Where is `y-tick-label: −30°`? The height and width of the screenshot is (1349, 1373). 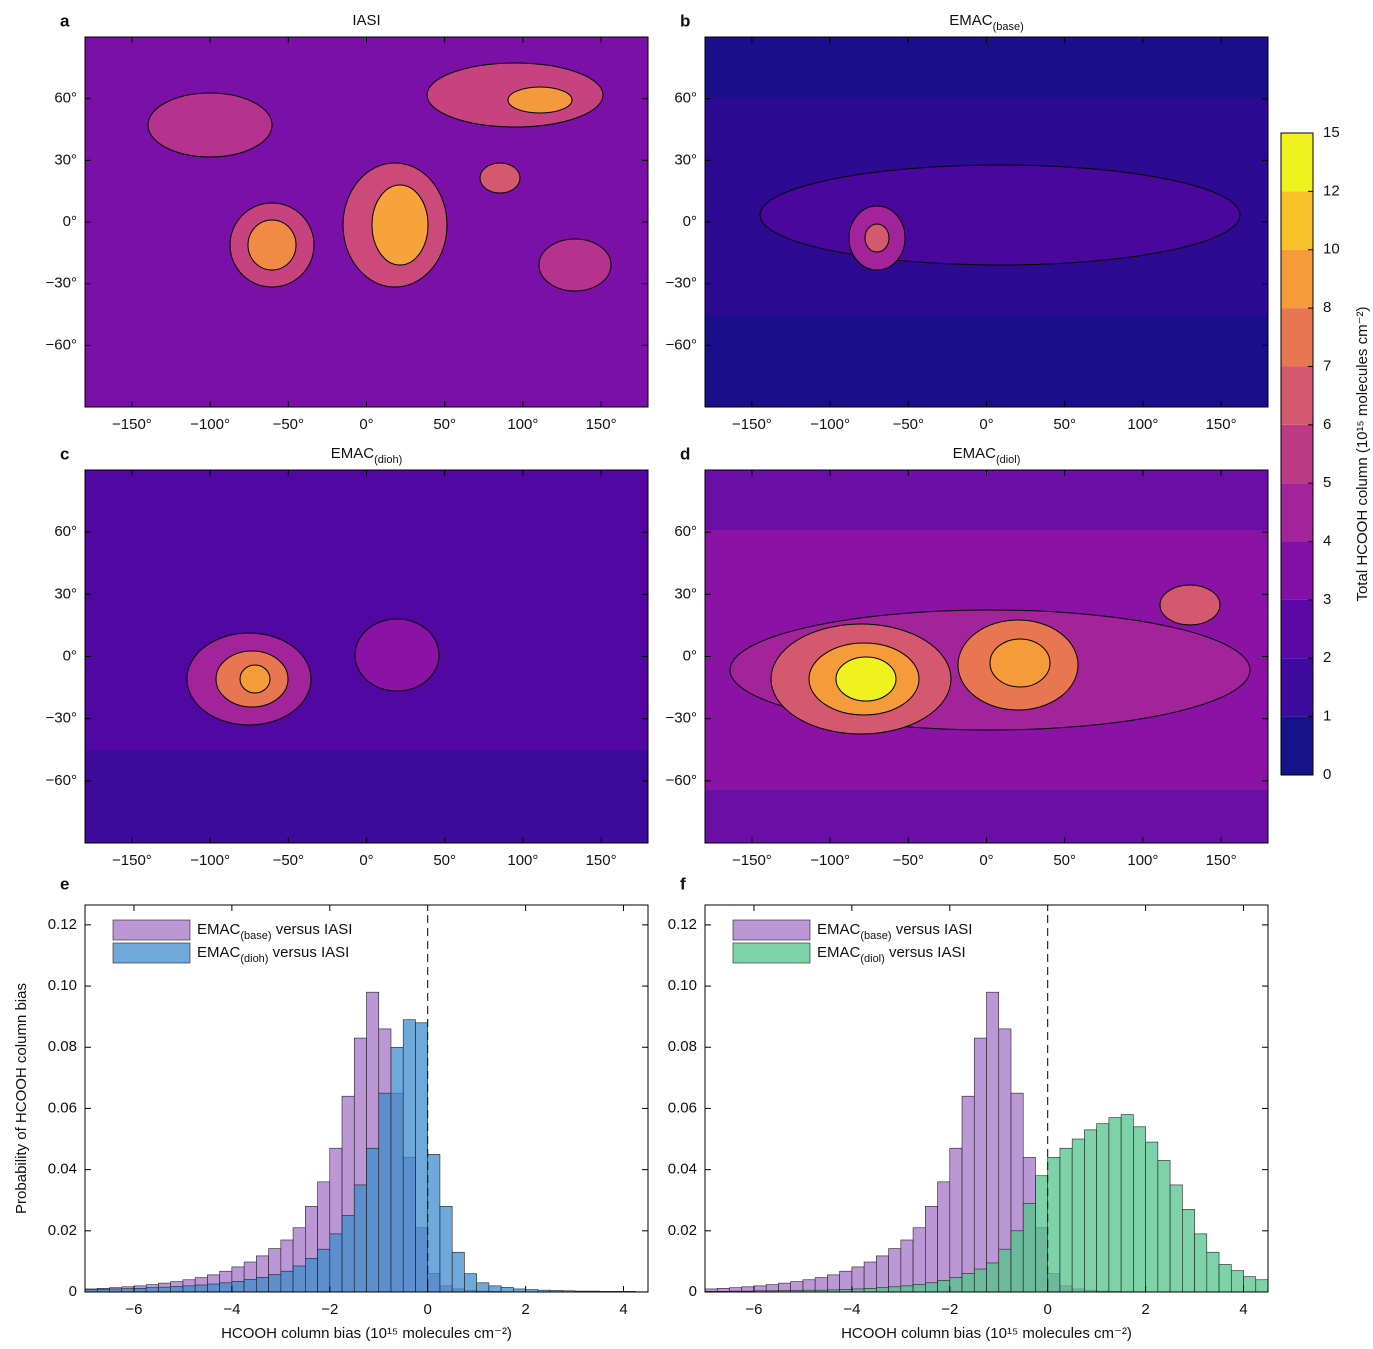
y-tick-label: −30° is located at coordinates (681, 283).